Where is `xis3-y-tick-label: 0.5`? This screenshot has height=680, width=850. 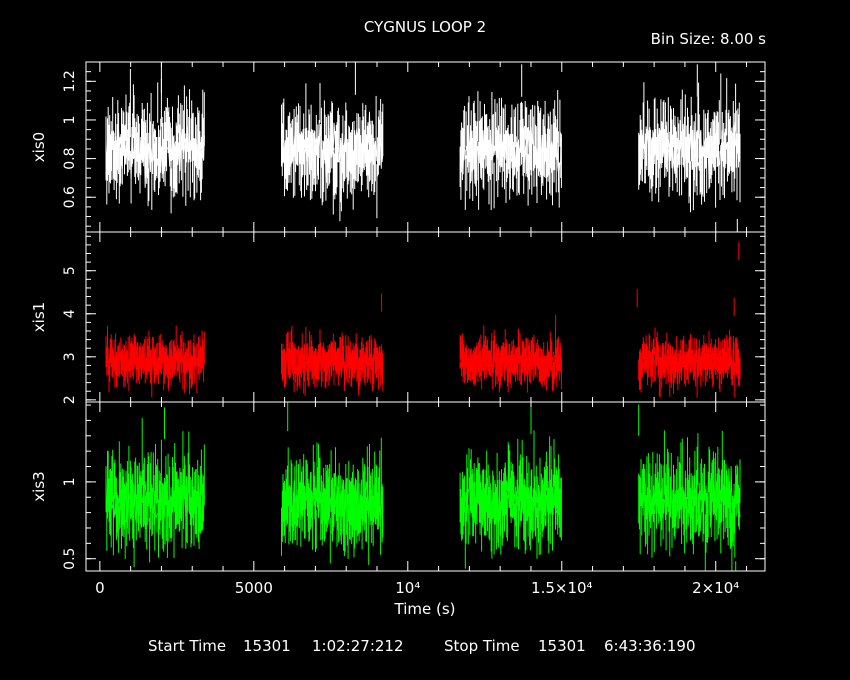
xis3-y-tick-label: 0.5 is located at coordinates (70, 559).